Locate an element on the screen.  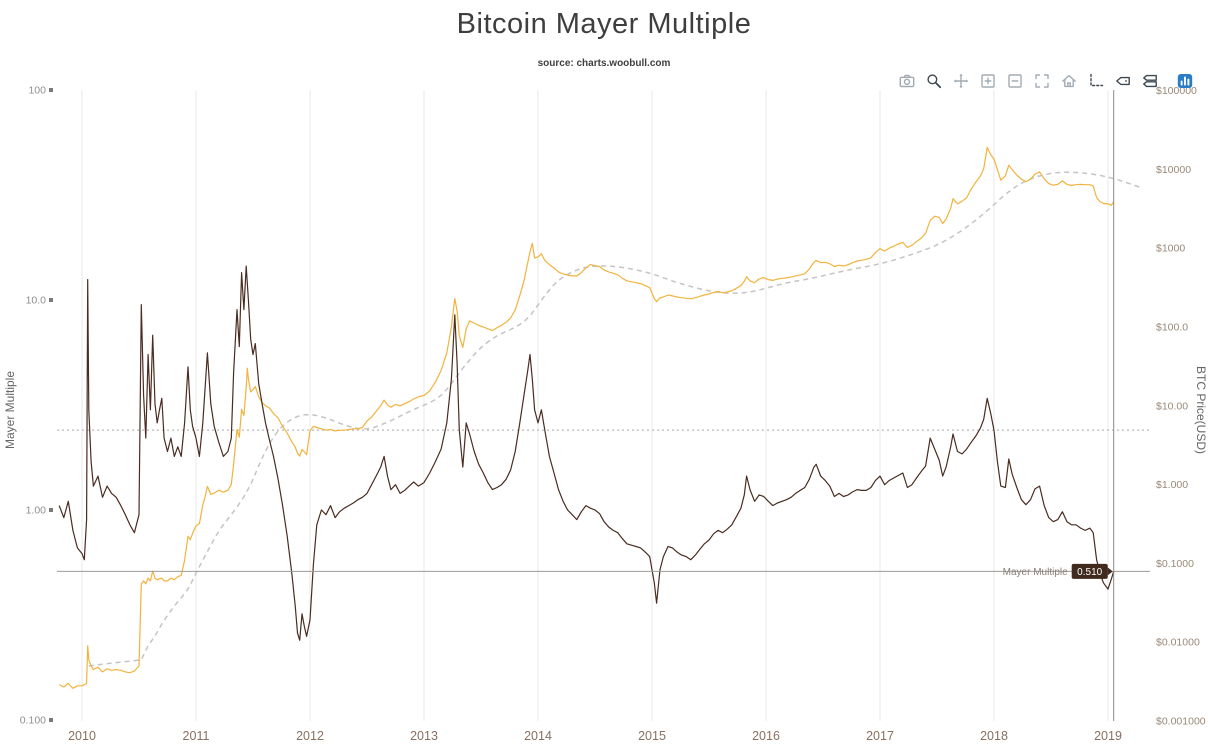
current-value-badge is located at coordinates (1089, 571).